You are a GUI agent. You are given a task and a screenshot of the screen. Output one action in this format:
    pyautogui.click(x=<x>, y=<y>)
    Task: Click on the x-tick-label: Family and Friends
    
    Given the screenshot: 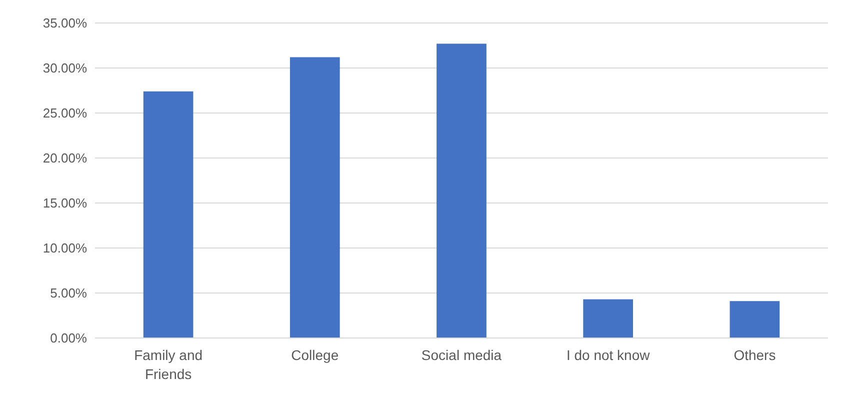 What is the action you would take?
    pyautogui.click(x=168, y=364)
    